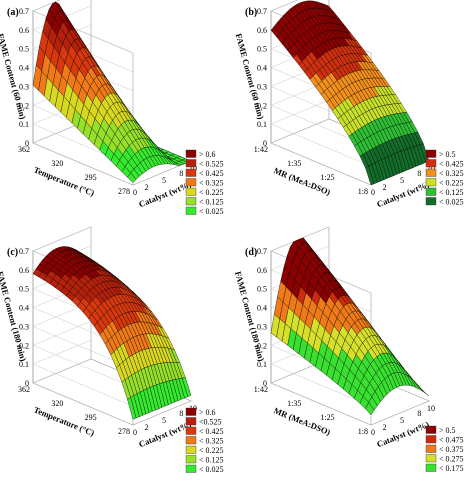  What do you see at coordinates (451, 459) in the screenshot?
I see `legend-label: < 0.275` at bounding box center [451, 459].